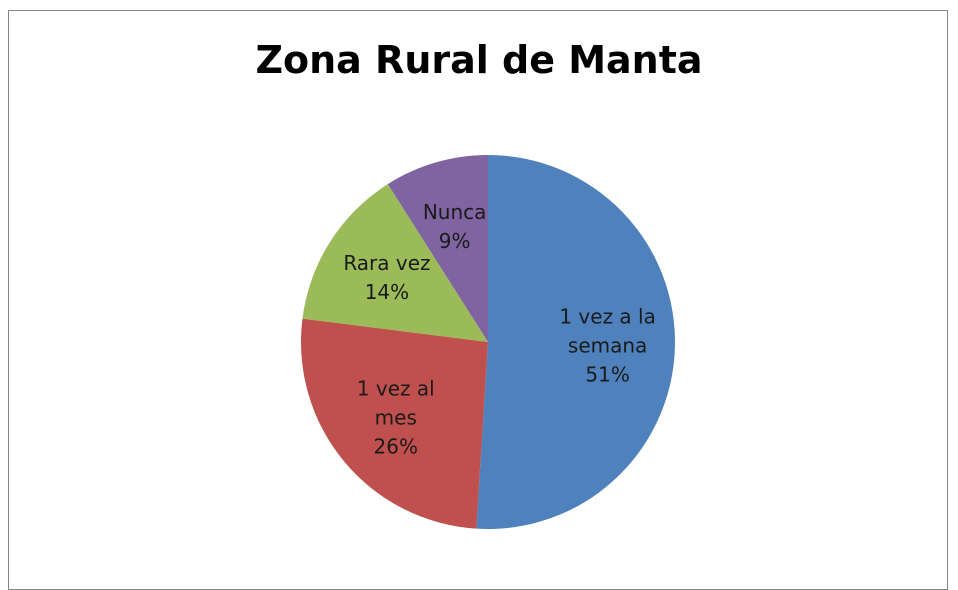 Image resolution: width=958 pixels, height=590 pixels. What do you see at coordinates (454, 241) in the screenshot?
I see `value-label: 9%` at bounding box center [454, 241].